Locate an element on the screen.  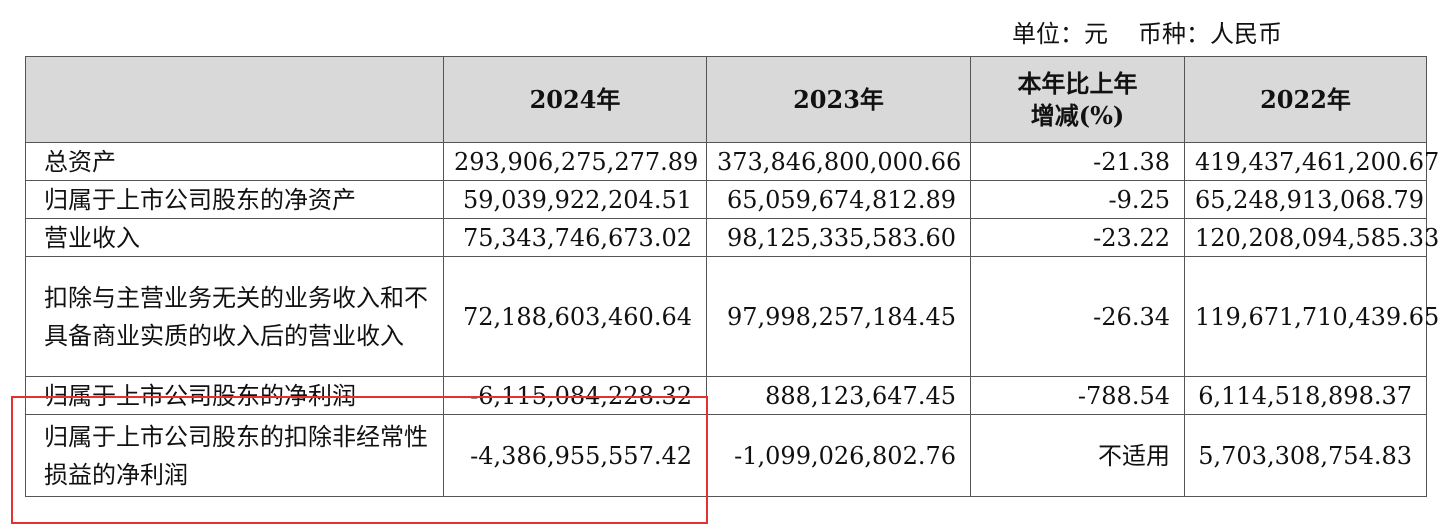
cell-2022: 5,703,308,754.83 is located at coordinates (1305, 455).